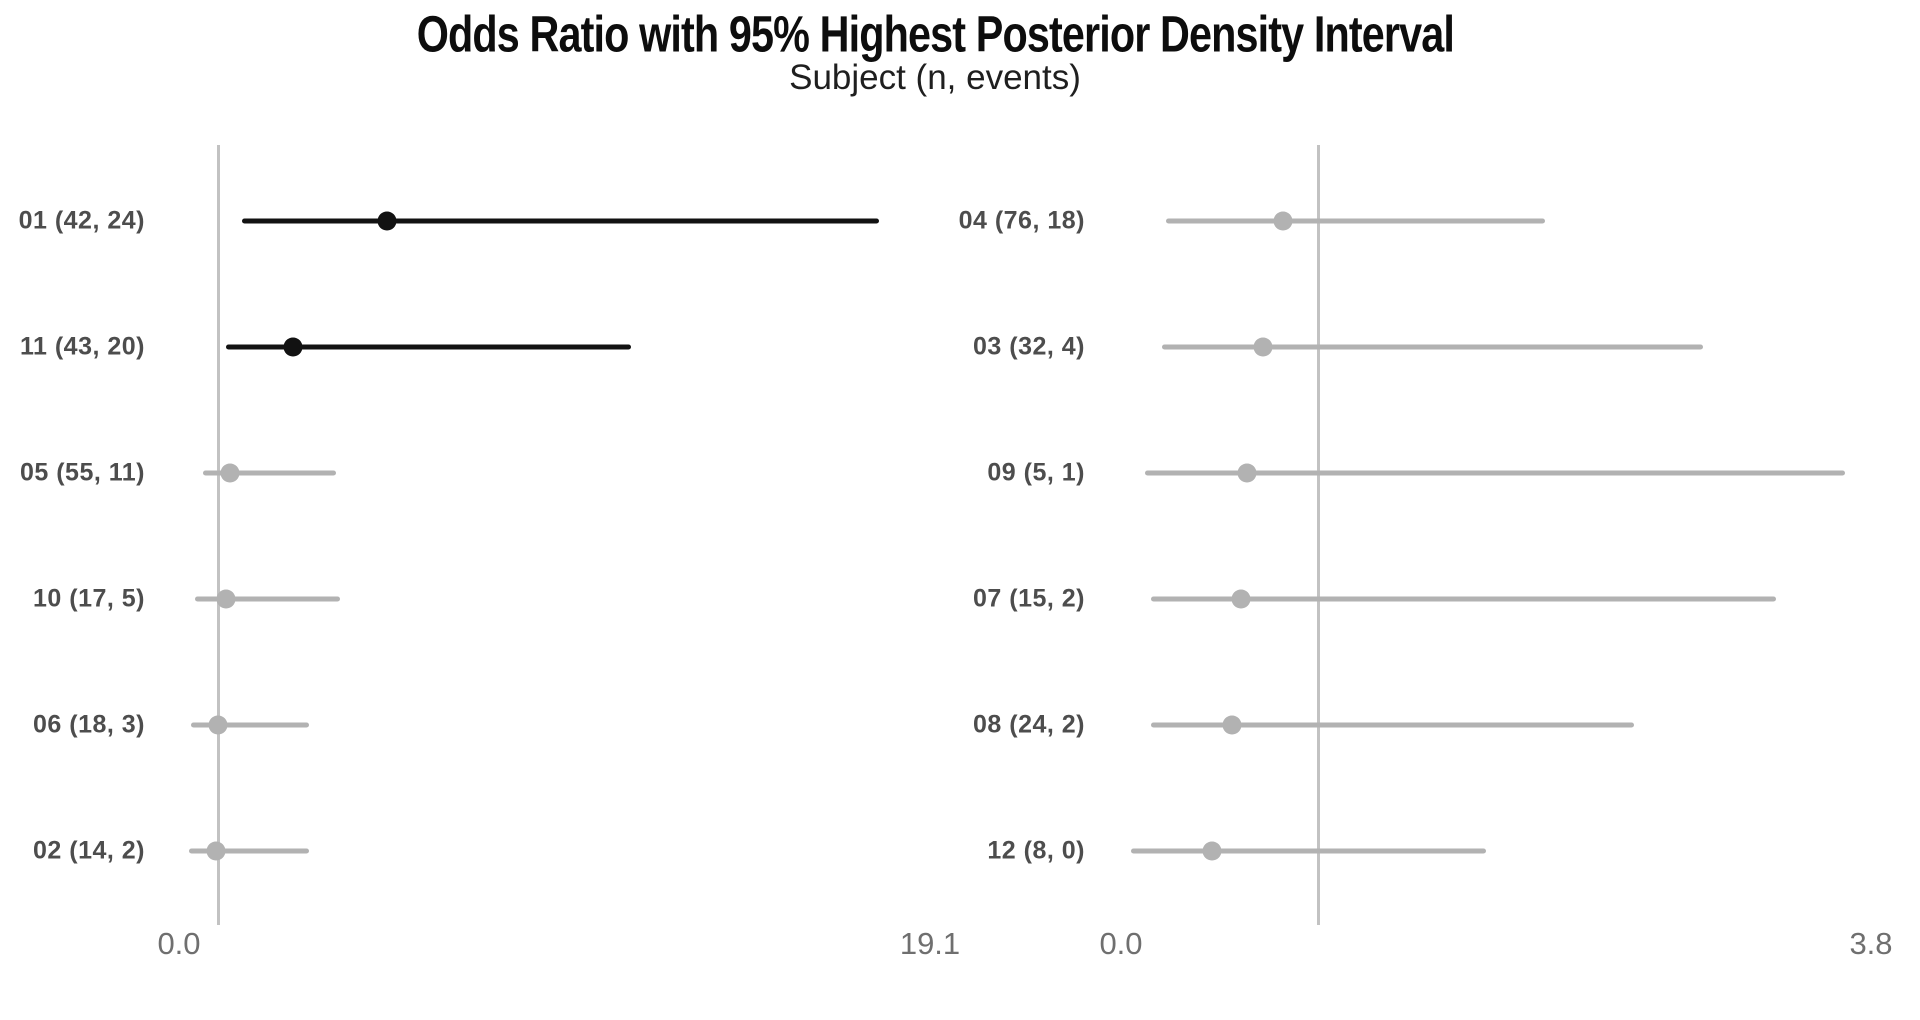 This screenshot has height=1020, width=1920. I want to click on reference-line-right-panel, so click(1318, 535).